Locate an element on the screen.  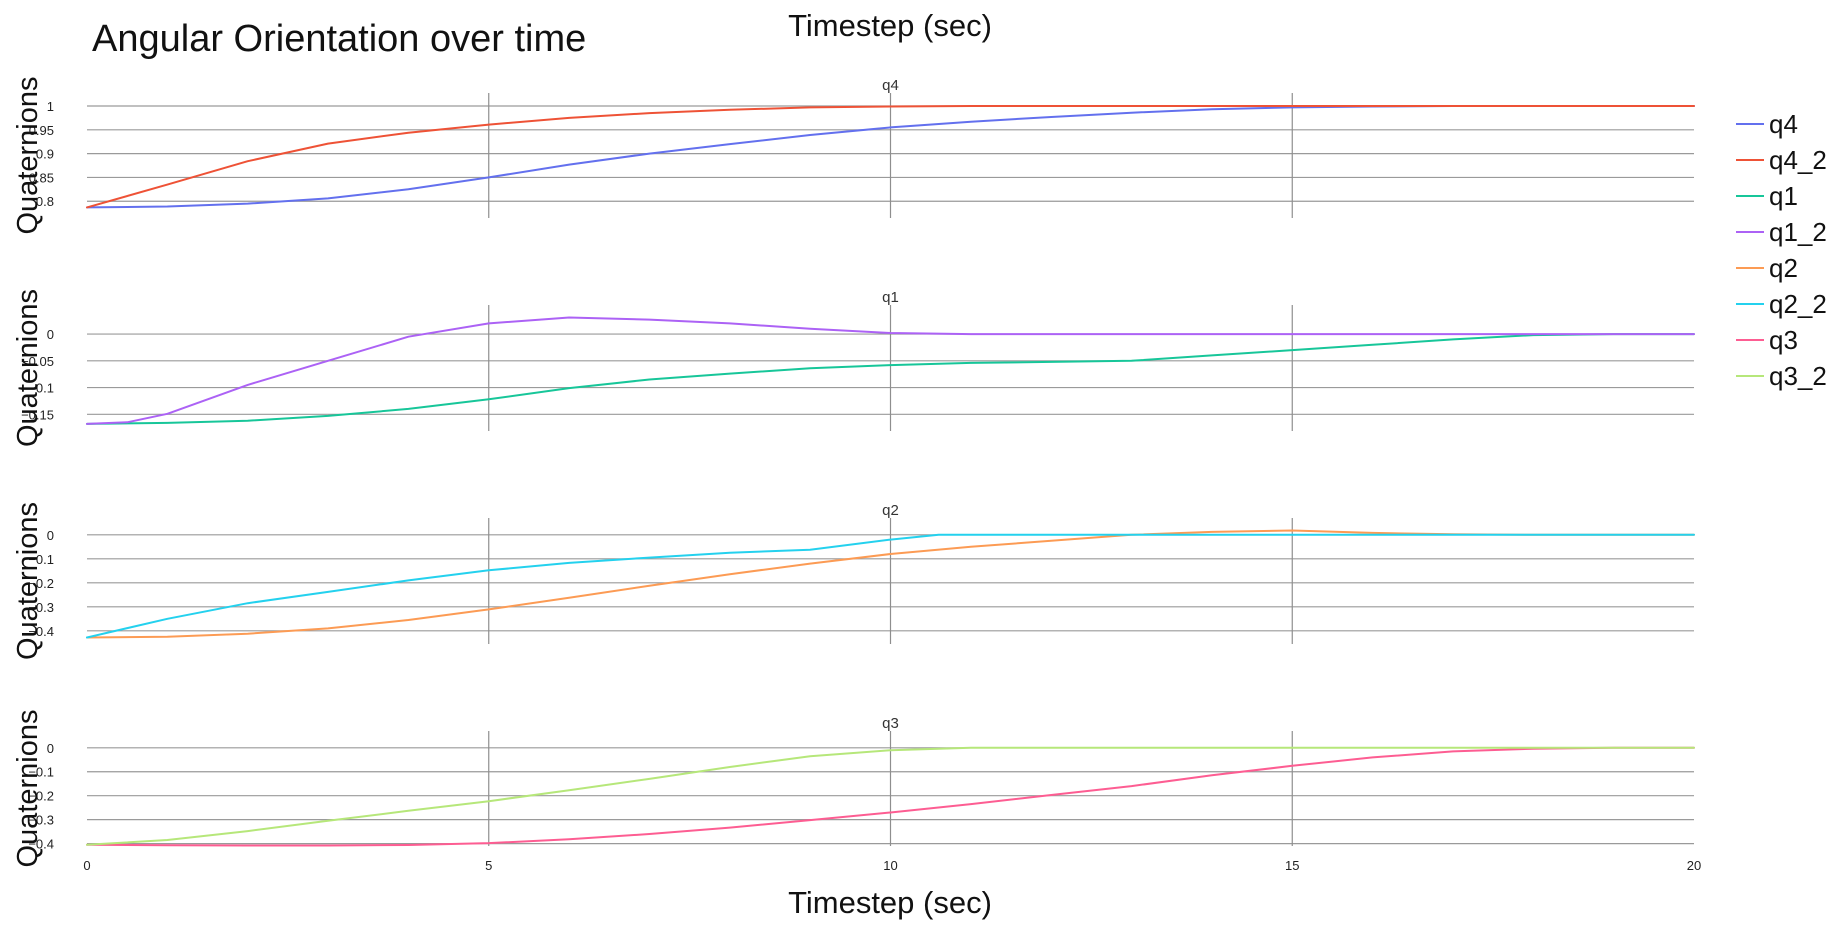
legend-label: q2_2 is located at coordinates (1798, 304).